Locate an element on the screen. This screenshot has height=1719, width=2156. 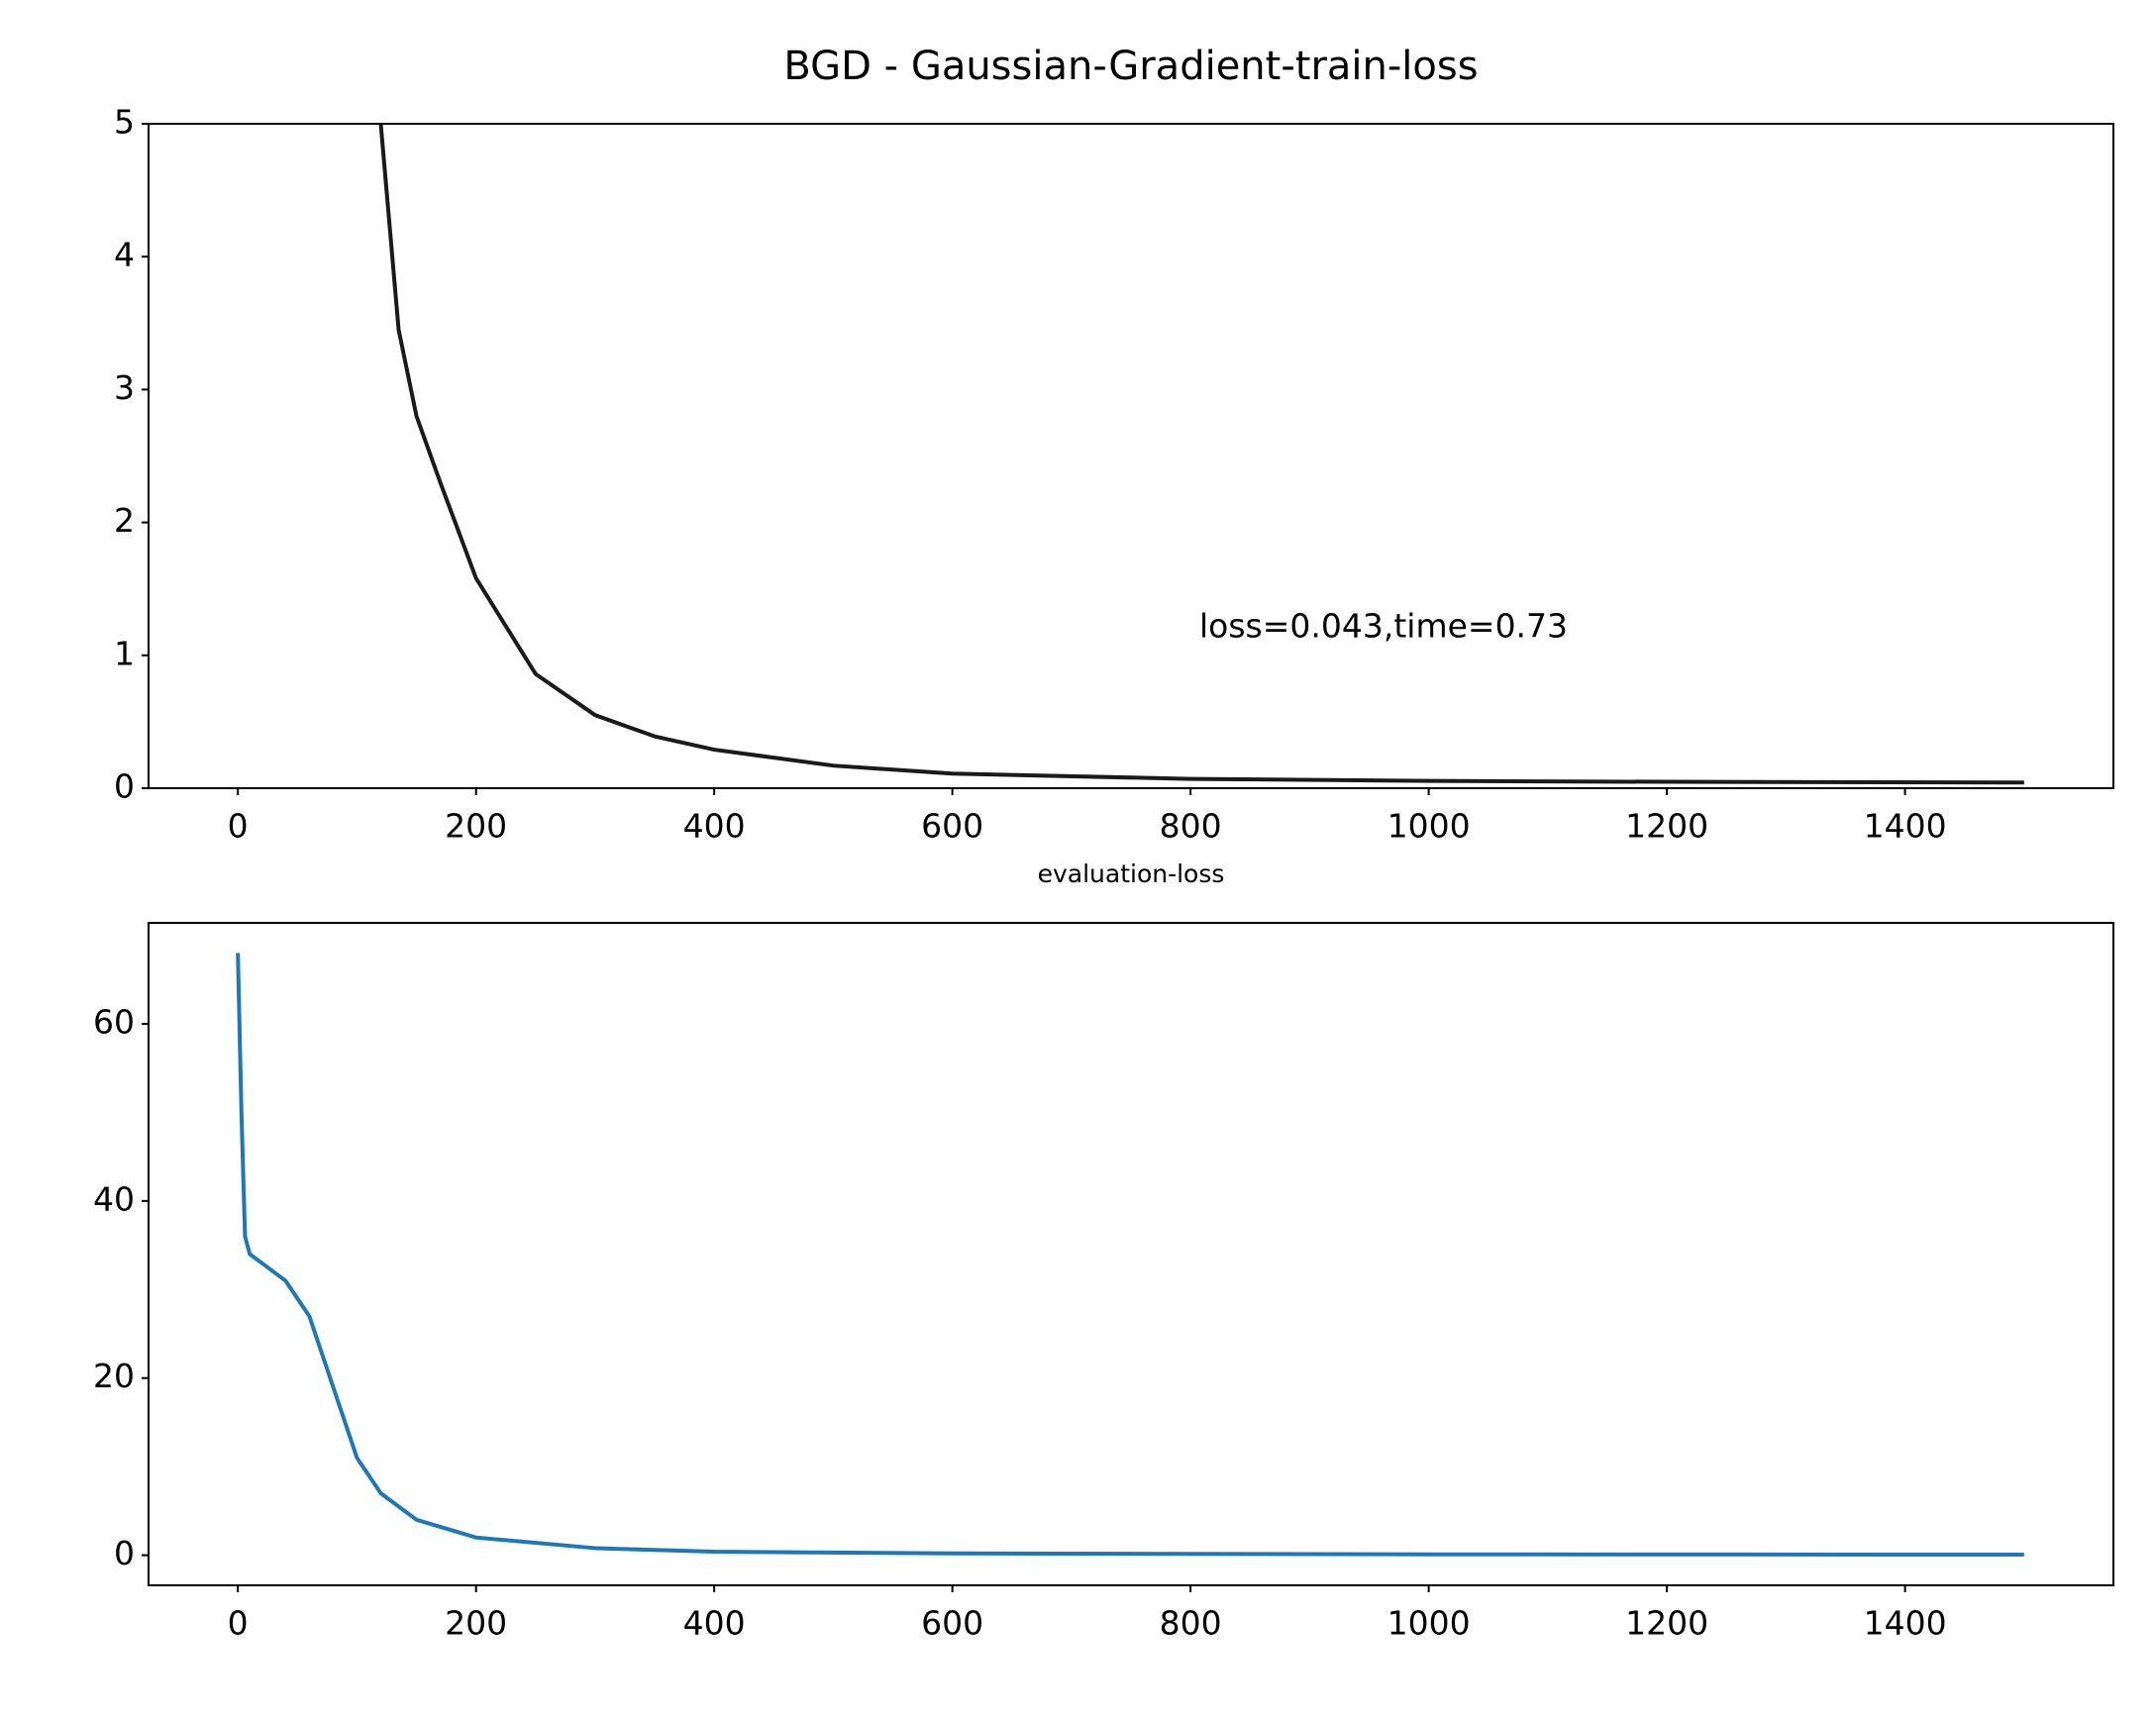
y-tick-label: 5 is located at coordinates (125, 122).